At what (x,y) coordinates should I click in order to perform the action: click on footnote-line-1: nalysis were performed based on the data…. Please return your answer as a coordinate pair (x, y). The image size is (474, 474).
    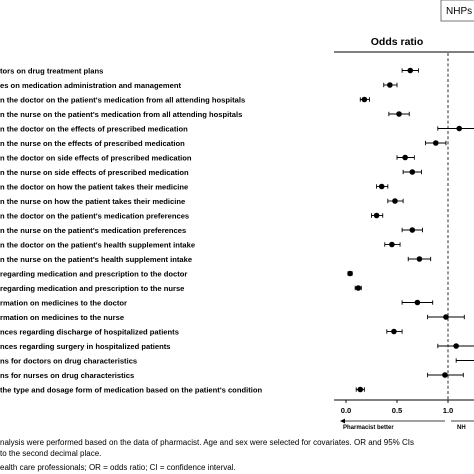
    Looking at the image, I should click on (207, 442).